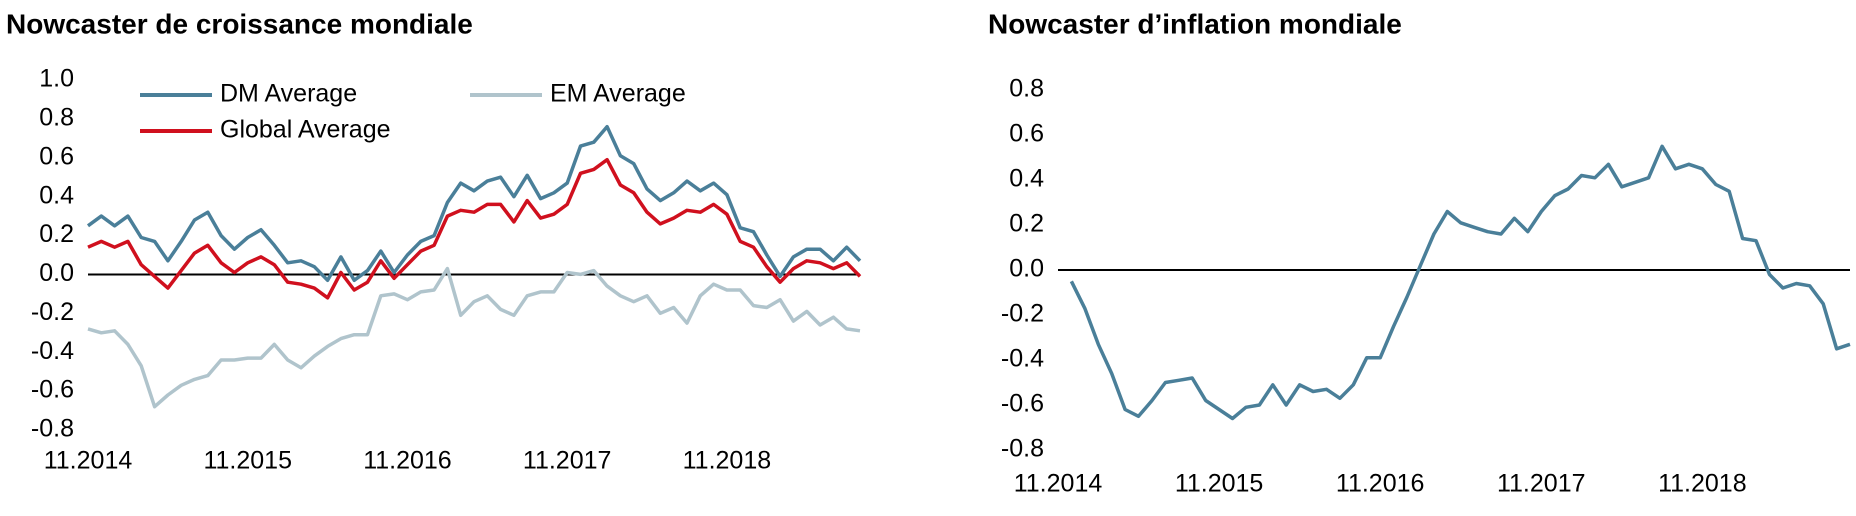 This screenshot has width=1856, height=516. Describe the element at coordinates (618, 94) in the screenshot. I see `legend-label: EM Average` at that location.